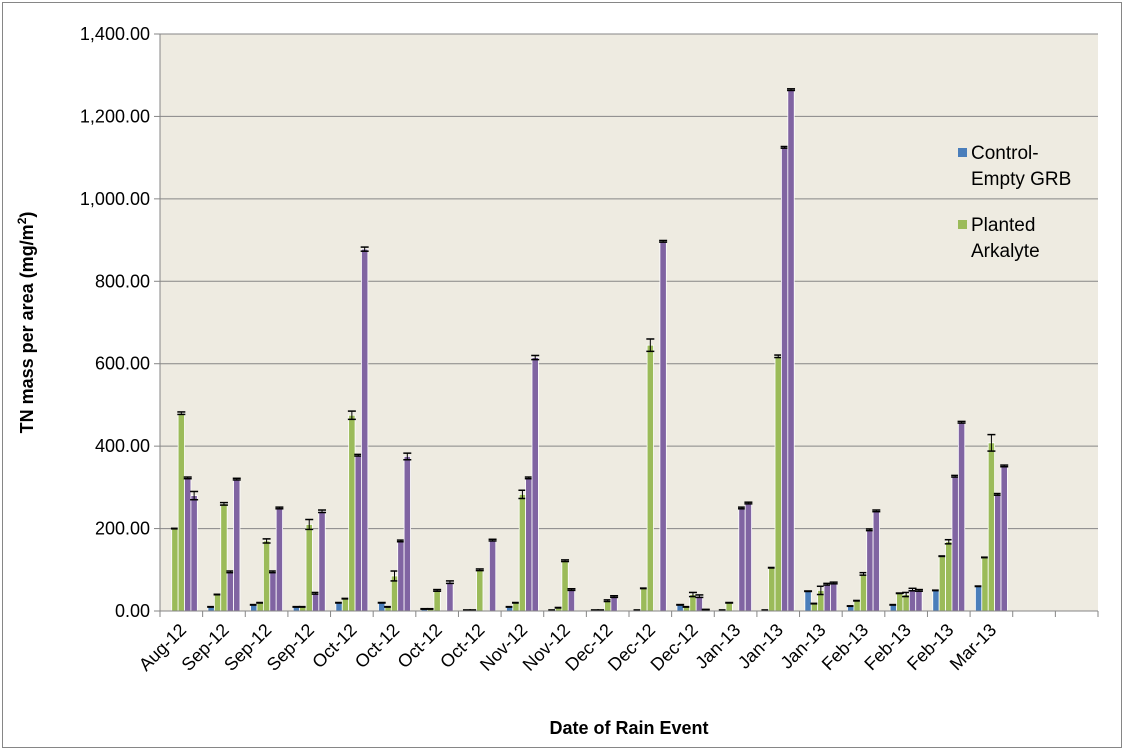 This screenshot has width=1126, height=752. What do you see at coordinates (115, 116) in the screenshot?
I see `y-tick-label: 1,200.00` at bounding box center [115, 116].